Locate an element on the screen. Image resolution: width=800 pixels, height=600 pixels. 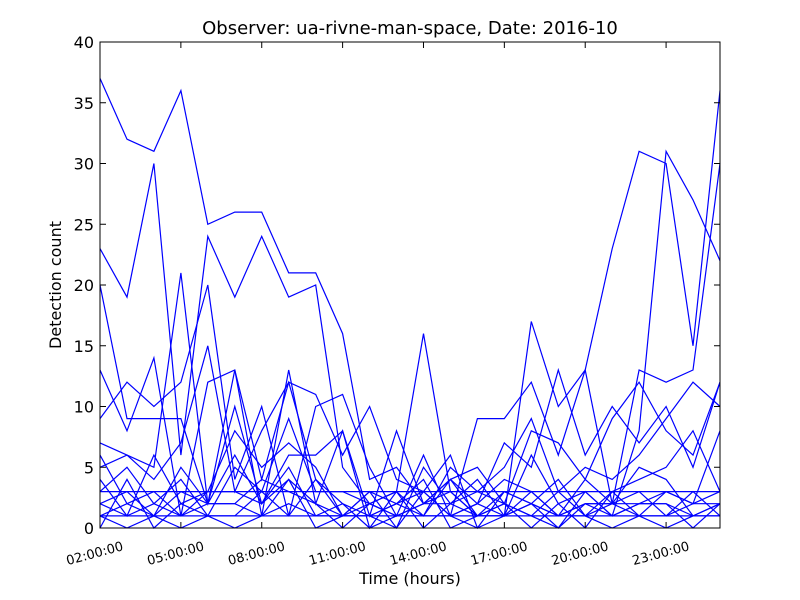
y-tick-label: 20 is located at coordinates (84, 285).